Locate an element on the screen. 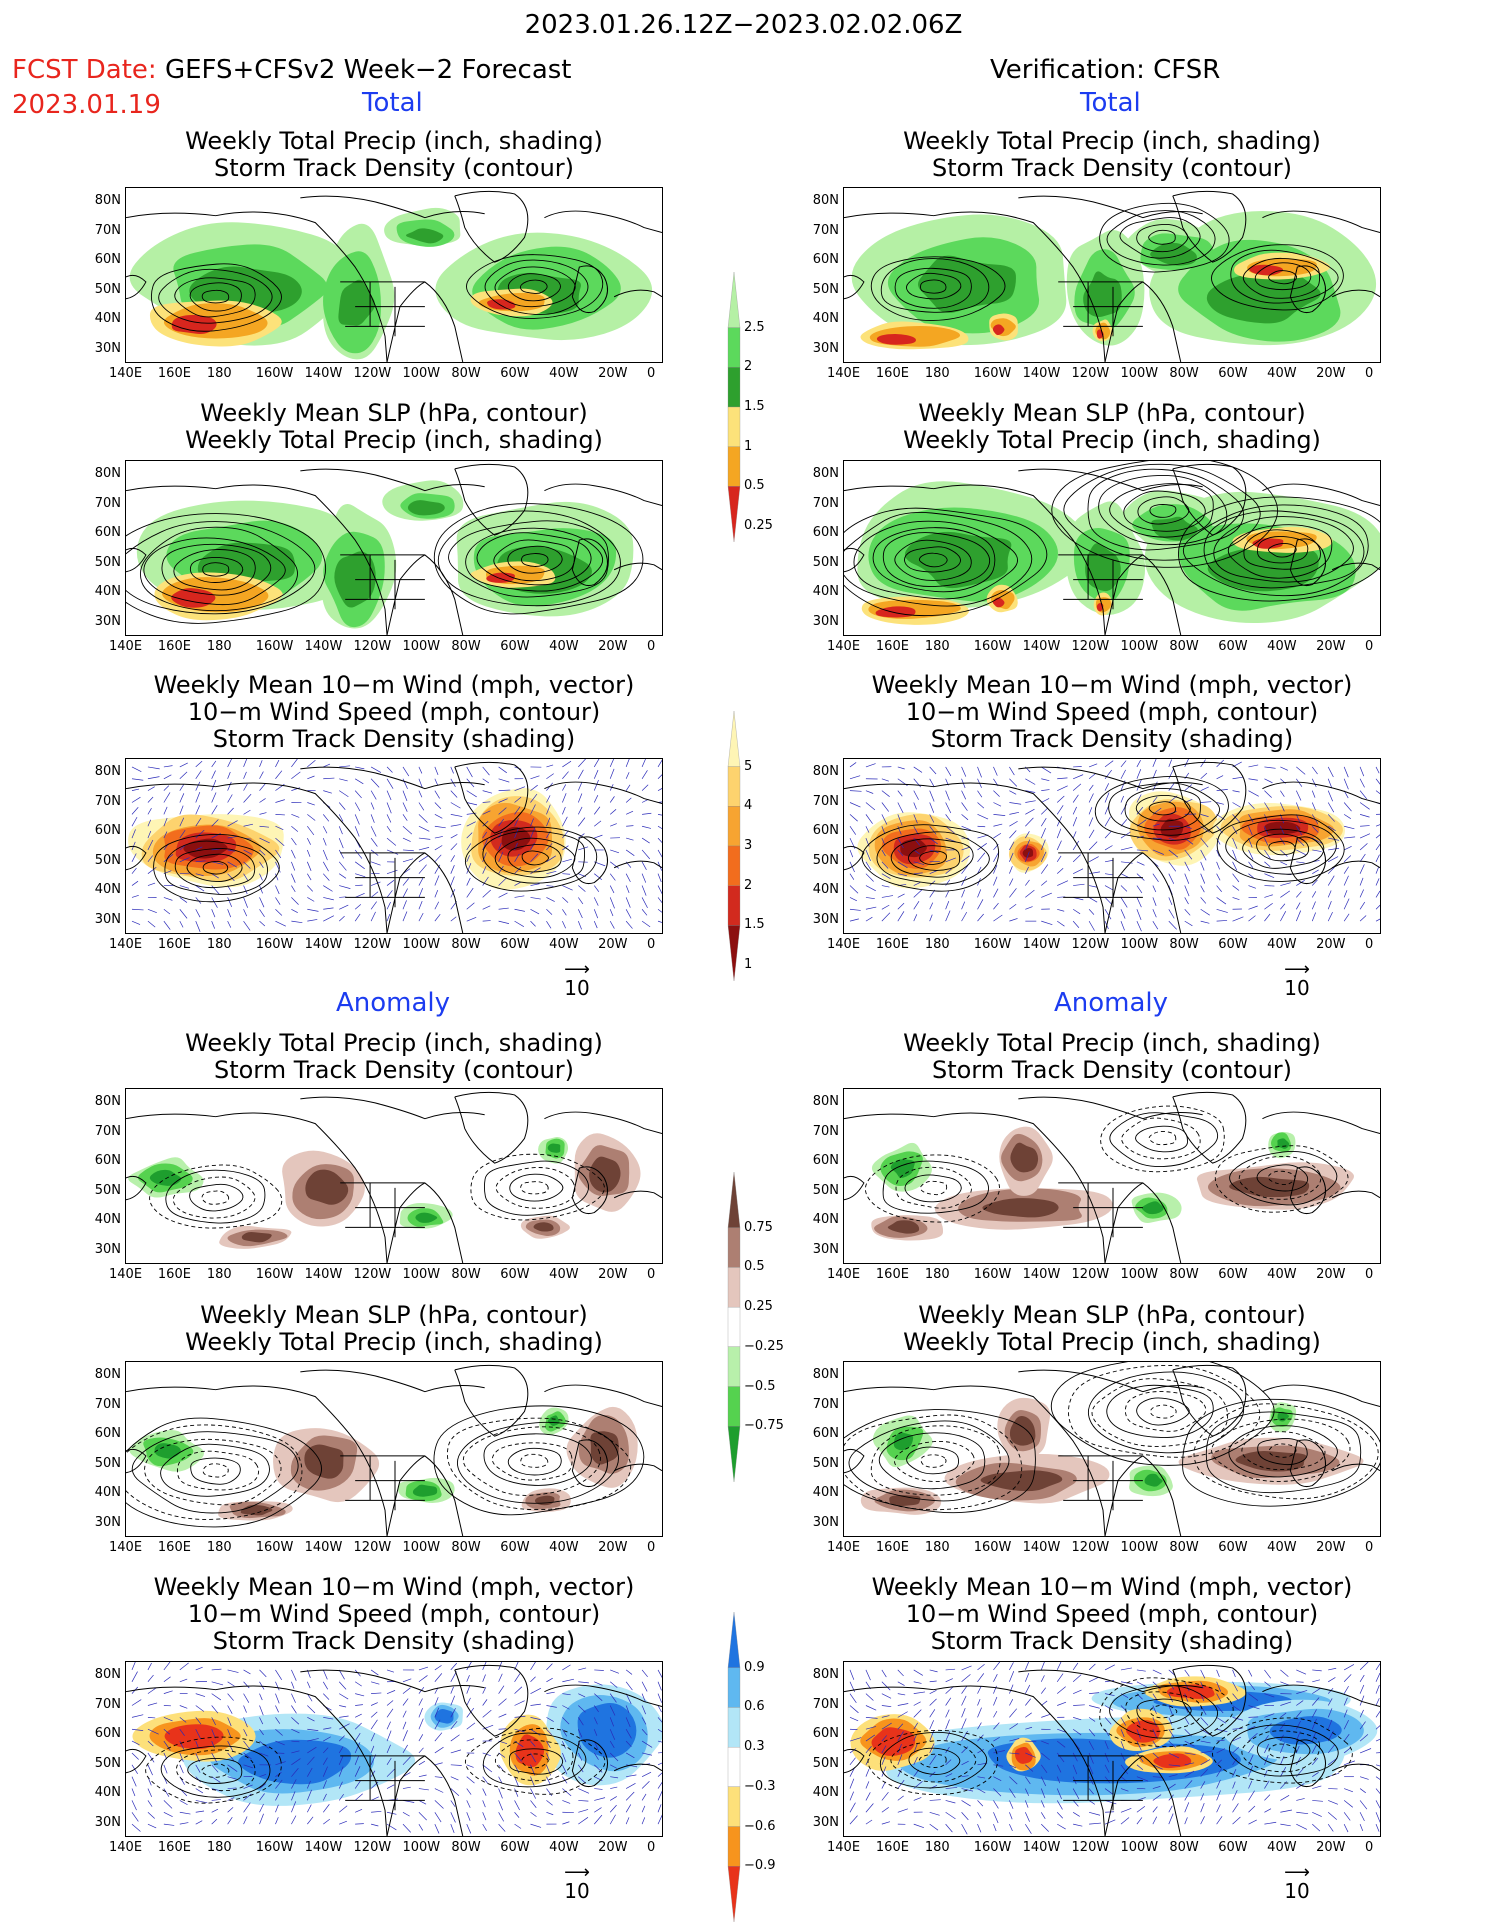  lon-tick-label: 140W is located at coordinates (1041, 1547).